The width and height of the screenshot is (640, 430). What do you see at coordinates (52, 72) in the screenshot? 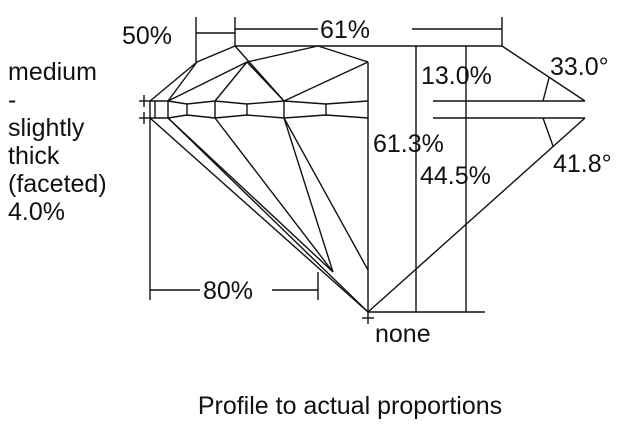
I see `girdle-label-line: medium` at bounding box center [52, 72].